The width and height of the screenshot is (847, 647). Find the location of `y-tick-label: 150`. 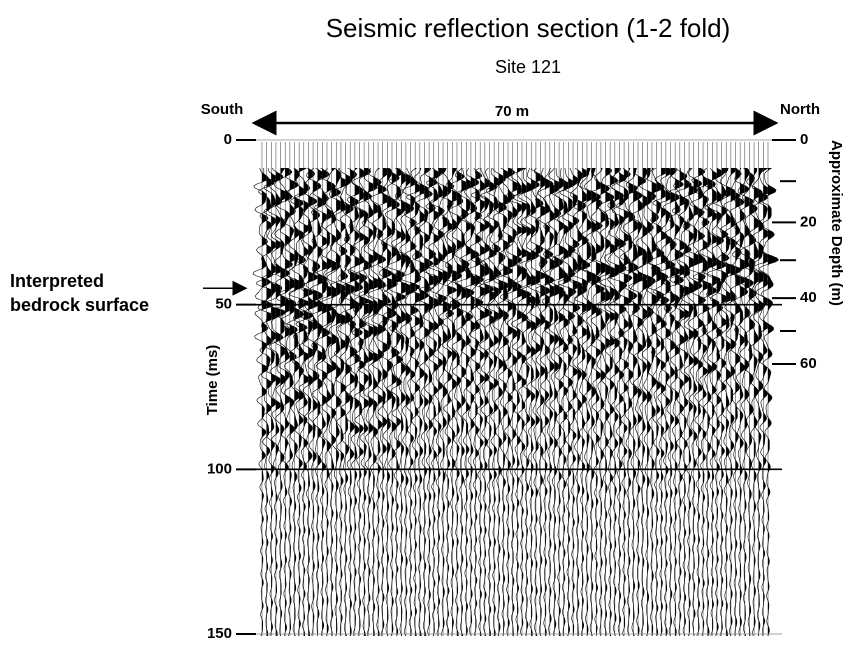

y-tick-label: 150 is located at coordinates (219, 633).